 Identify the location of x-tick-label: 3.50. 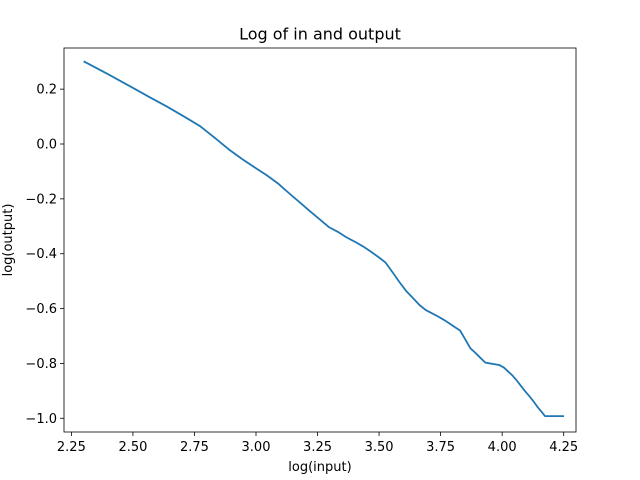
(379, 447).